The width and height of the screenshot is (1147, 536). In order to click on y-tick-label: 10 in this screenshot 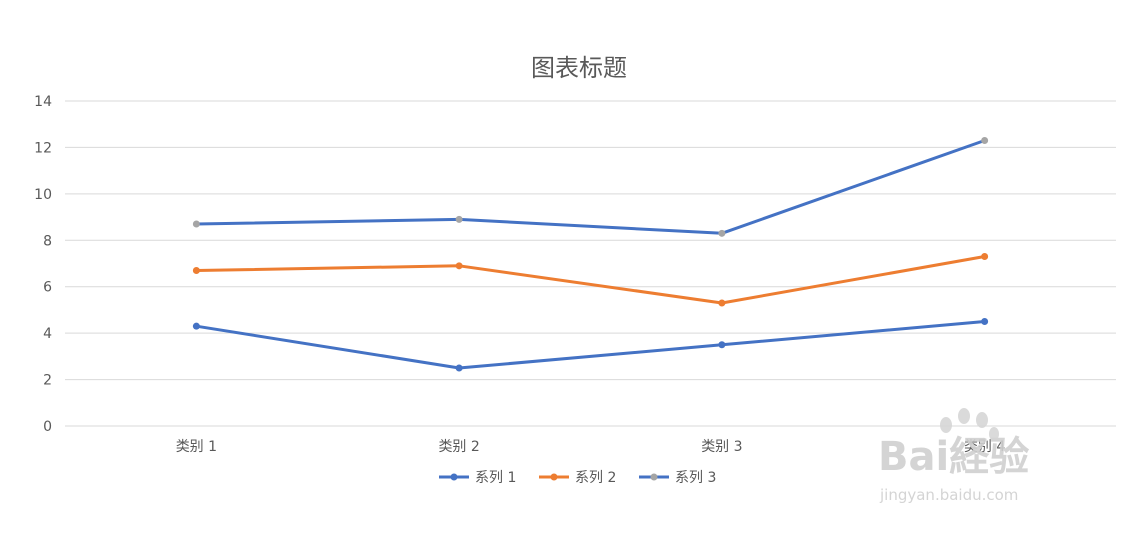, I will do `click(43, 195)`.